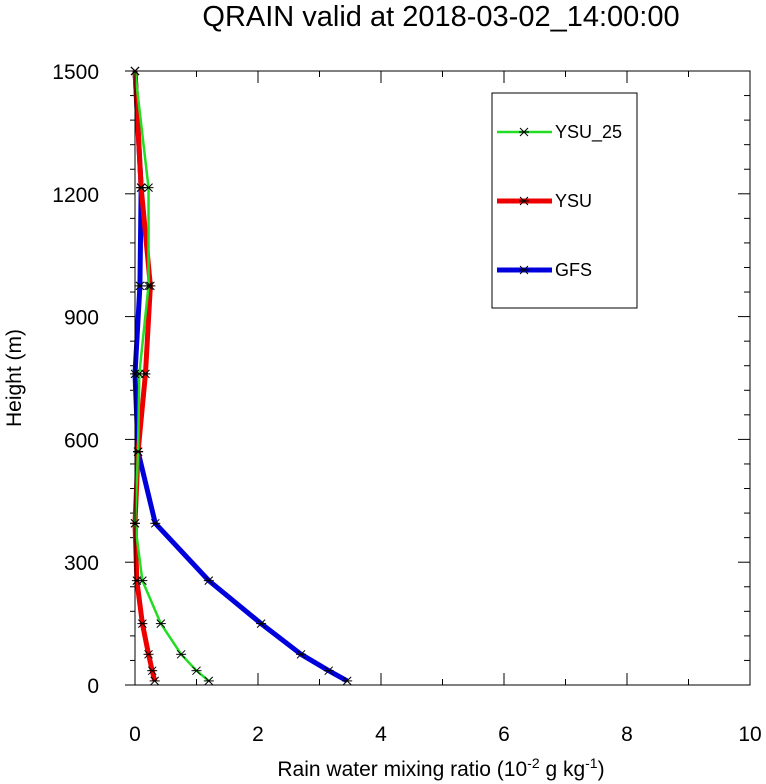 This screenshot has height=784, width=766. Describe the element at coordinates (14, 378) in the screenshot. I see `y-axis-title: Height (m)` at that location.